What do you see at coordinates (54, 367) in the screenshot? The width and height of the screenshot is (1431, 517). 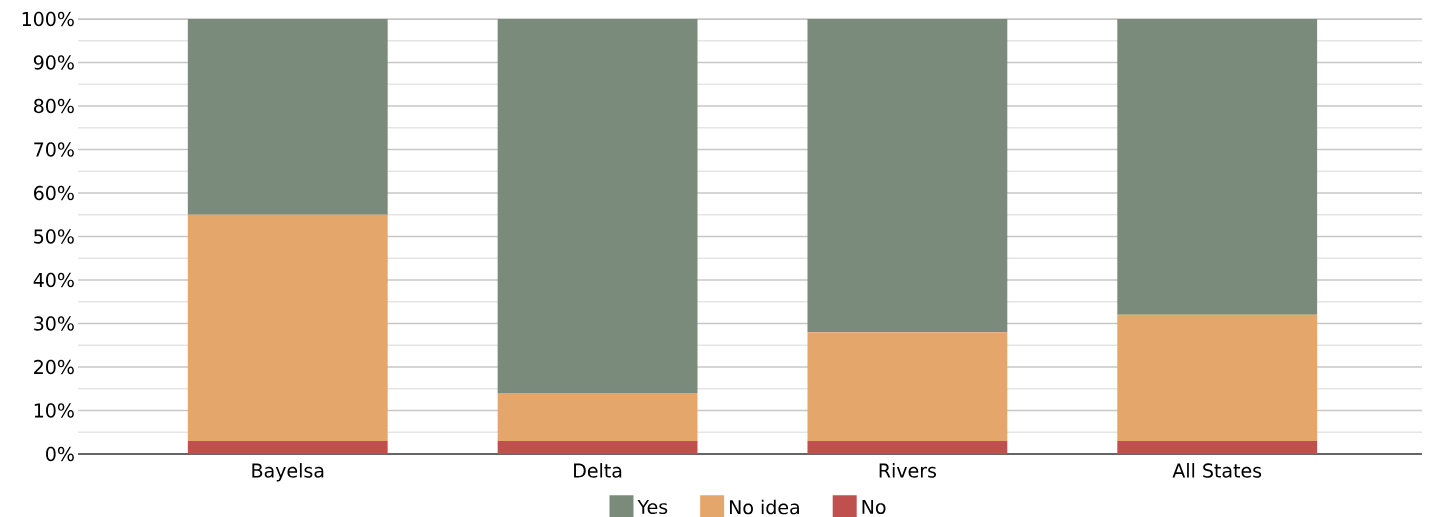 I see `y-tick-label: 20%` at bounding box center [54, 367].